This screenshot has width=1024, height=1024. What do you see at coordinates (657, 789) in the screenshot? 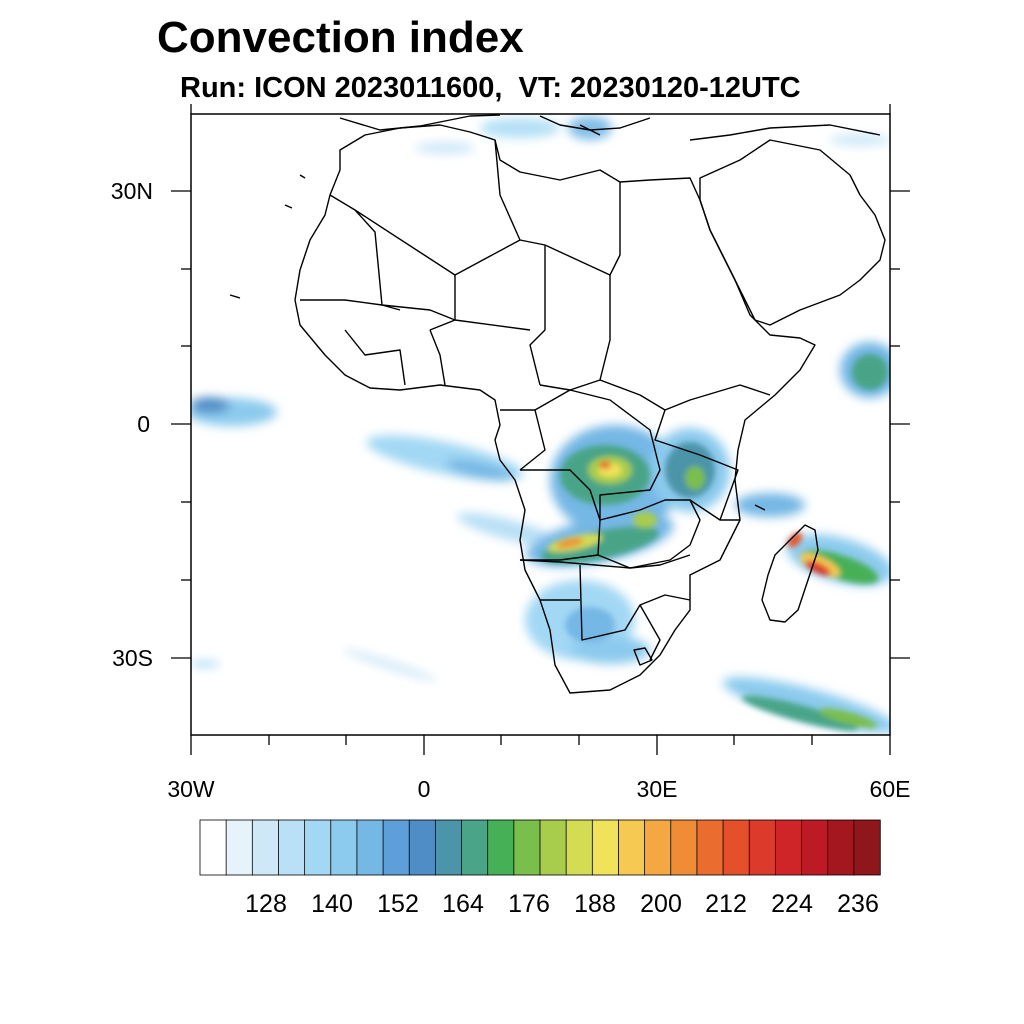
I see `x-tick-label: 30E` at bounding box center [657, 789].